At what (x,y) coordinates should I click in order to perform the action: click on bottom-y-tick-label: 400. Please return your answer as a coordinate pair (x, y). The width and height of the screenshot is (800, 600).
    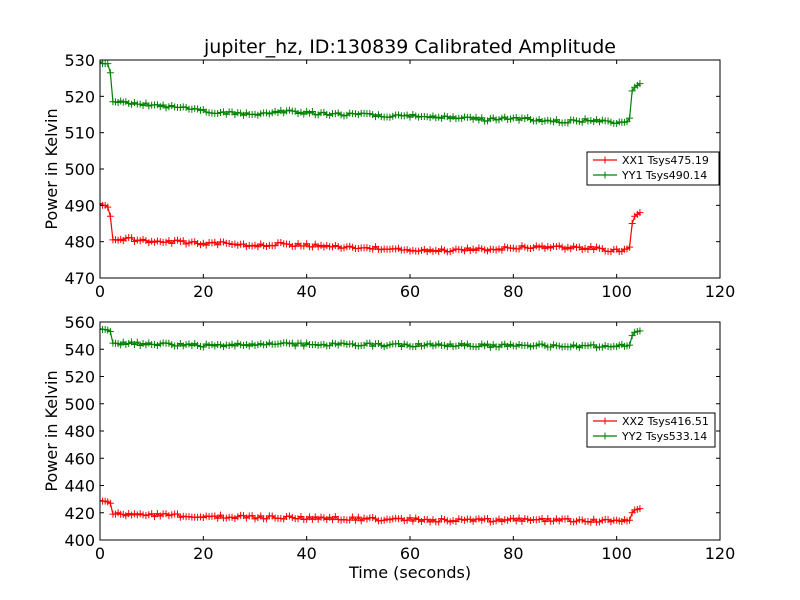
    Looking at the image, I should click on (79, 540).